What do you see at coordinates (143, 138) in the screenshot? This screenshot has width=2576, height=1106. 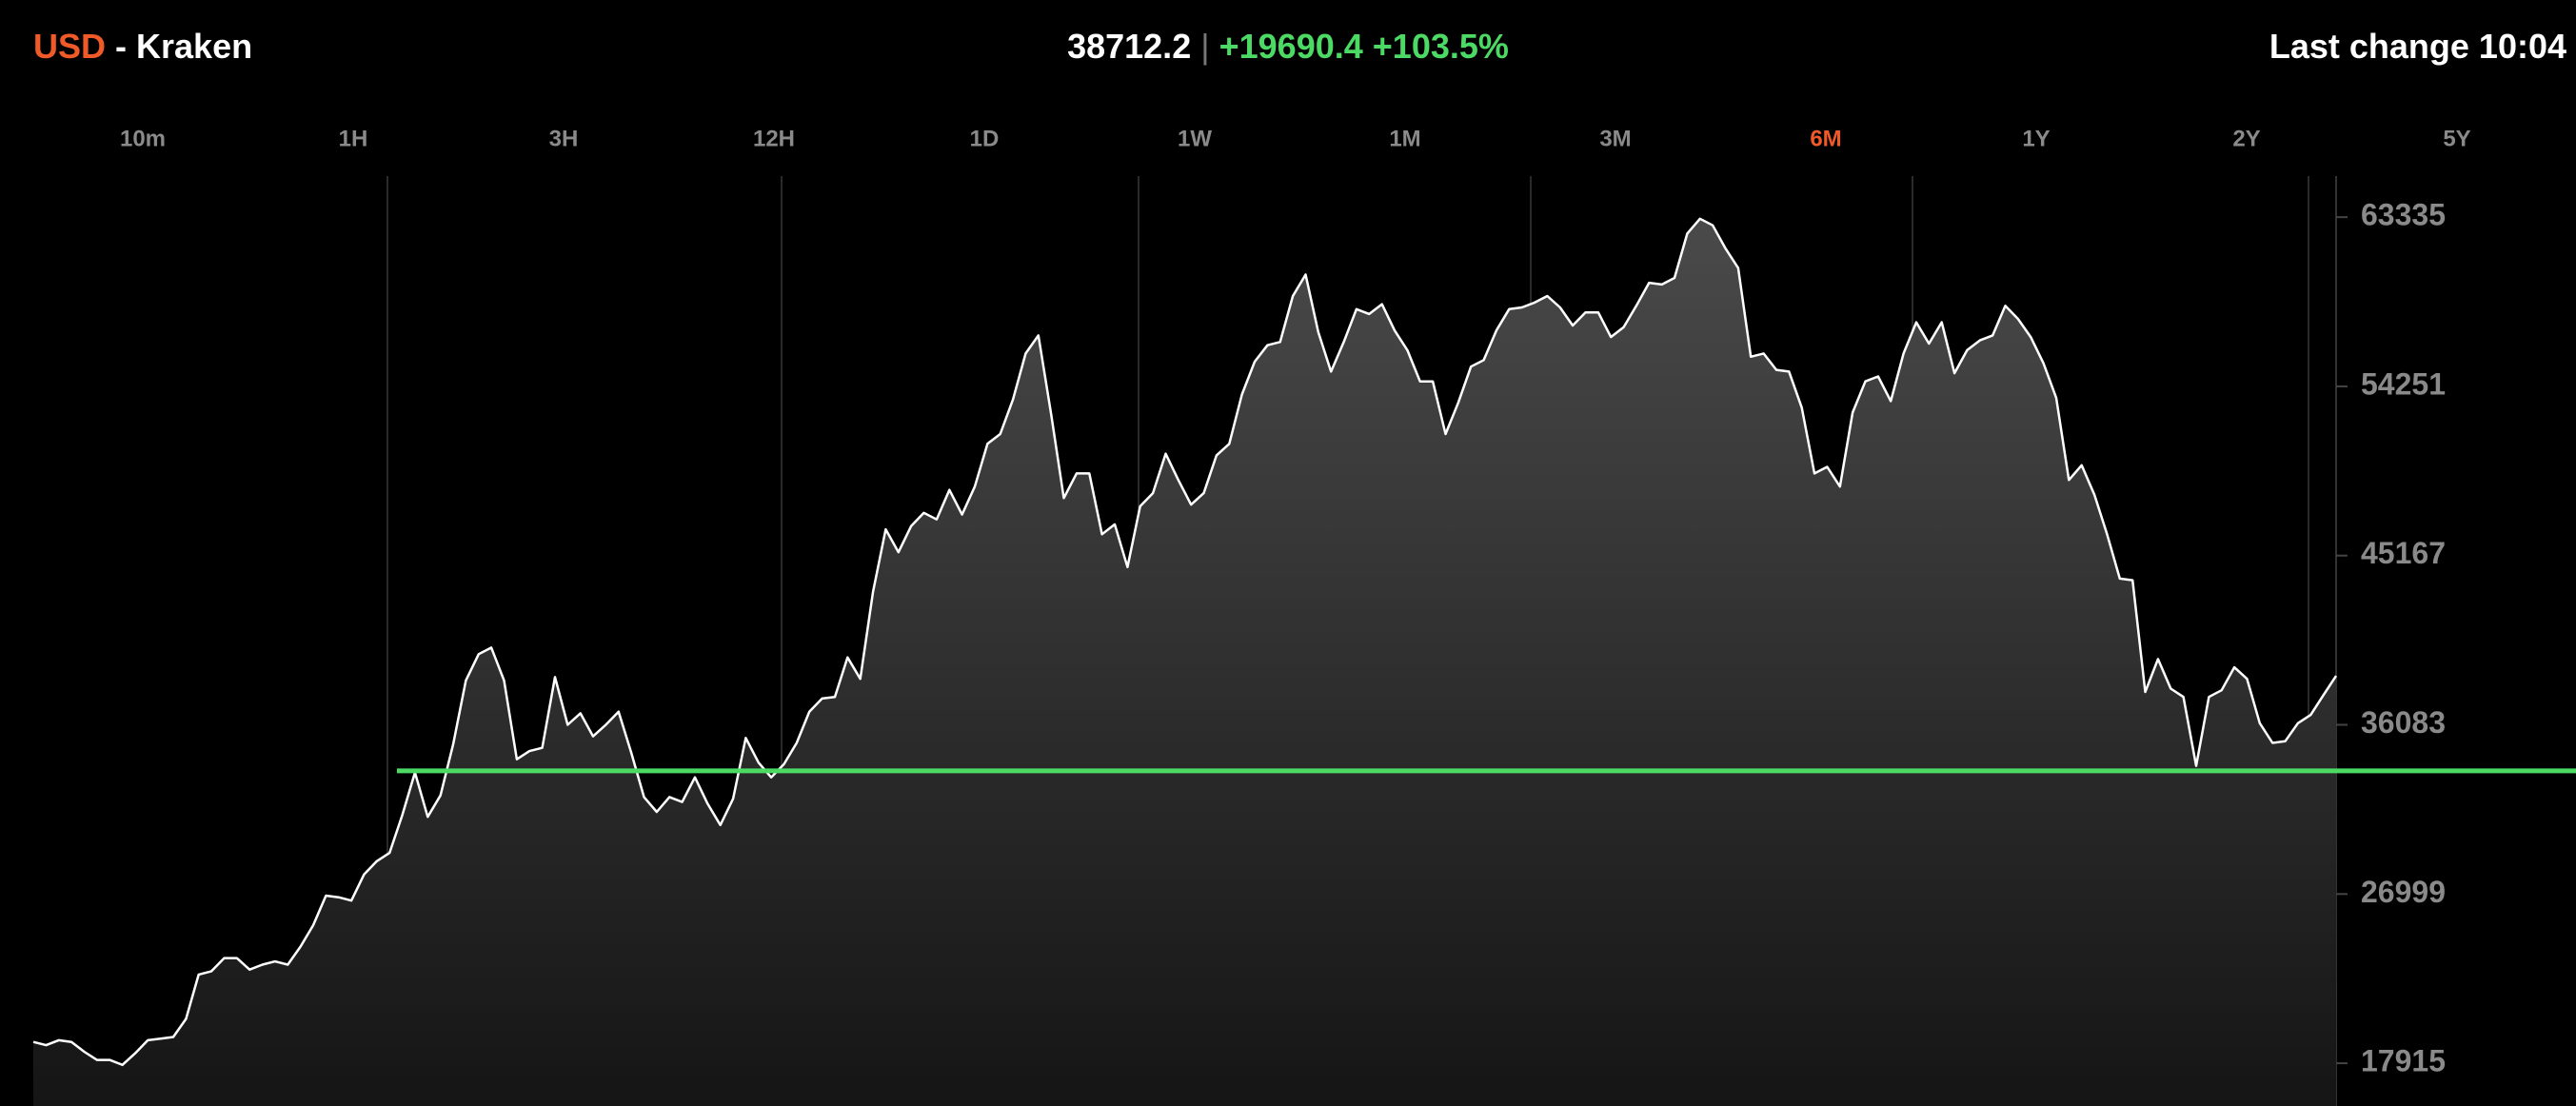 I see `range-button: 10m` at bounding box center [143, 138].